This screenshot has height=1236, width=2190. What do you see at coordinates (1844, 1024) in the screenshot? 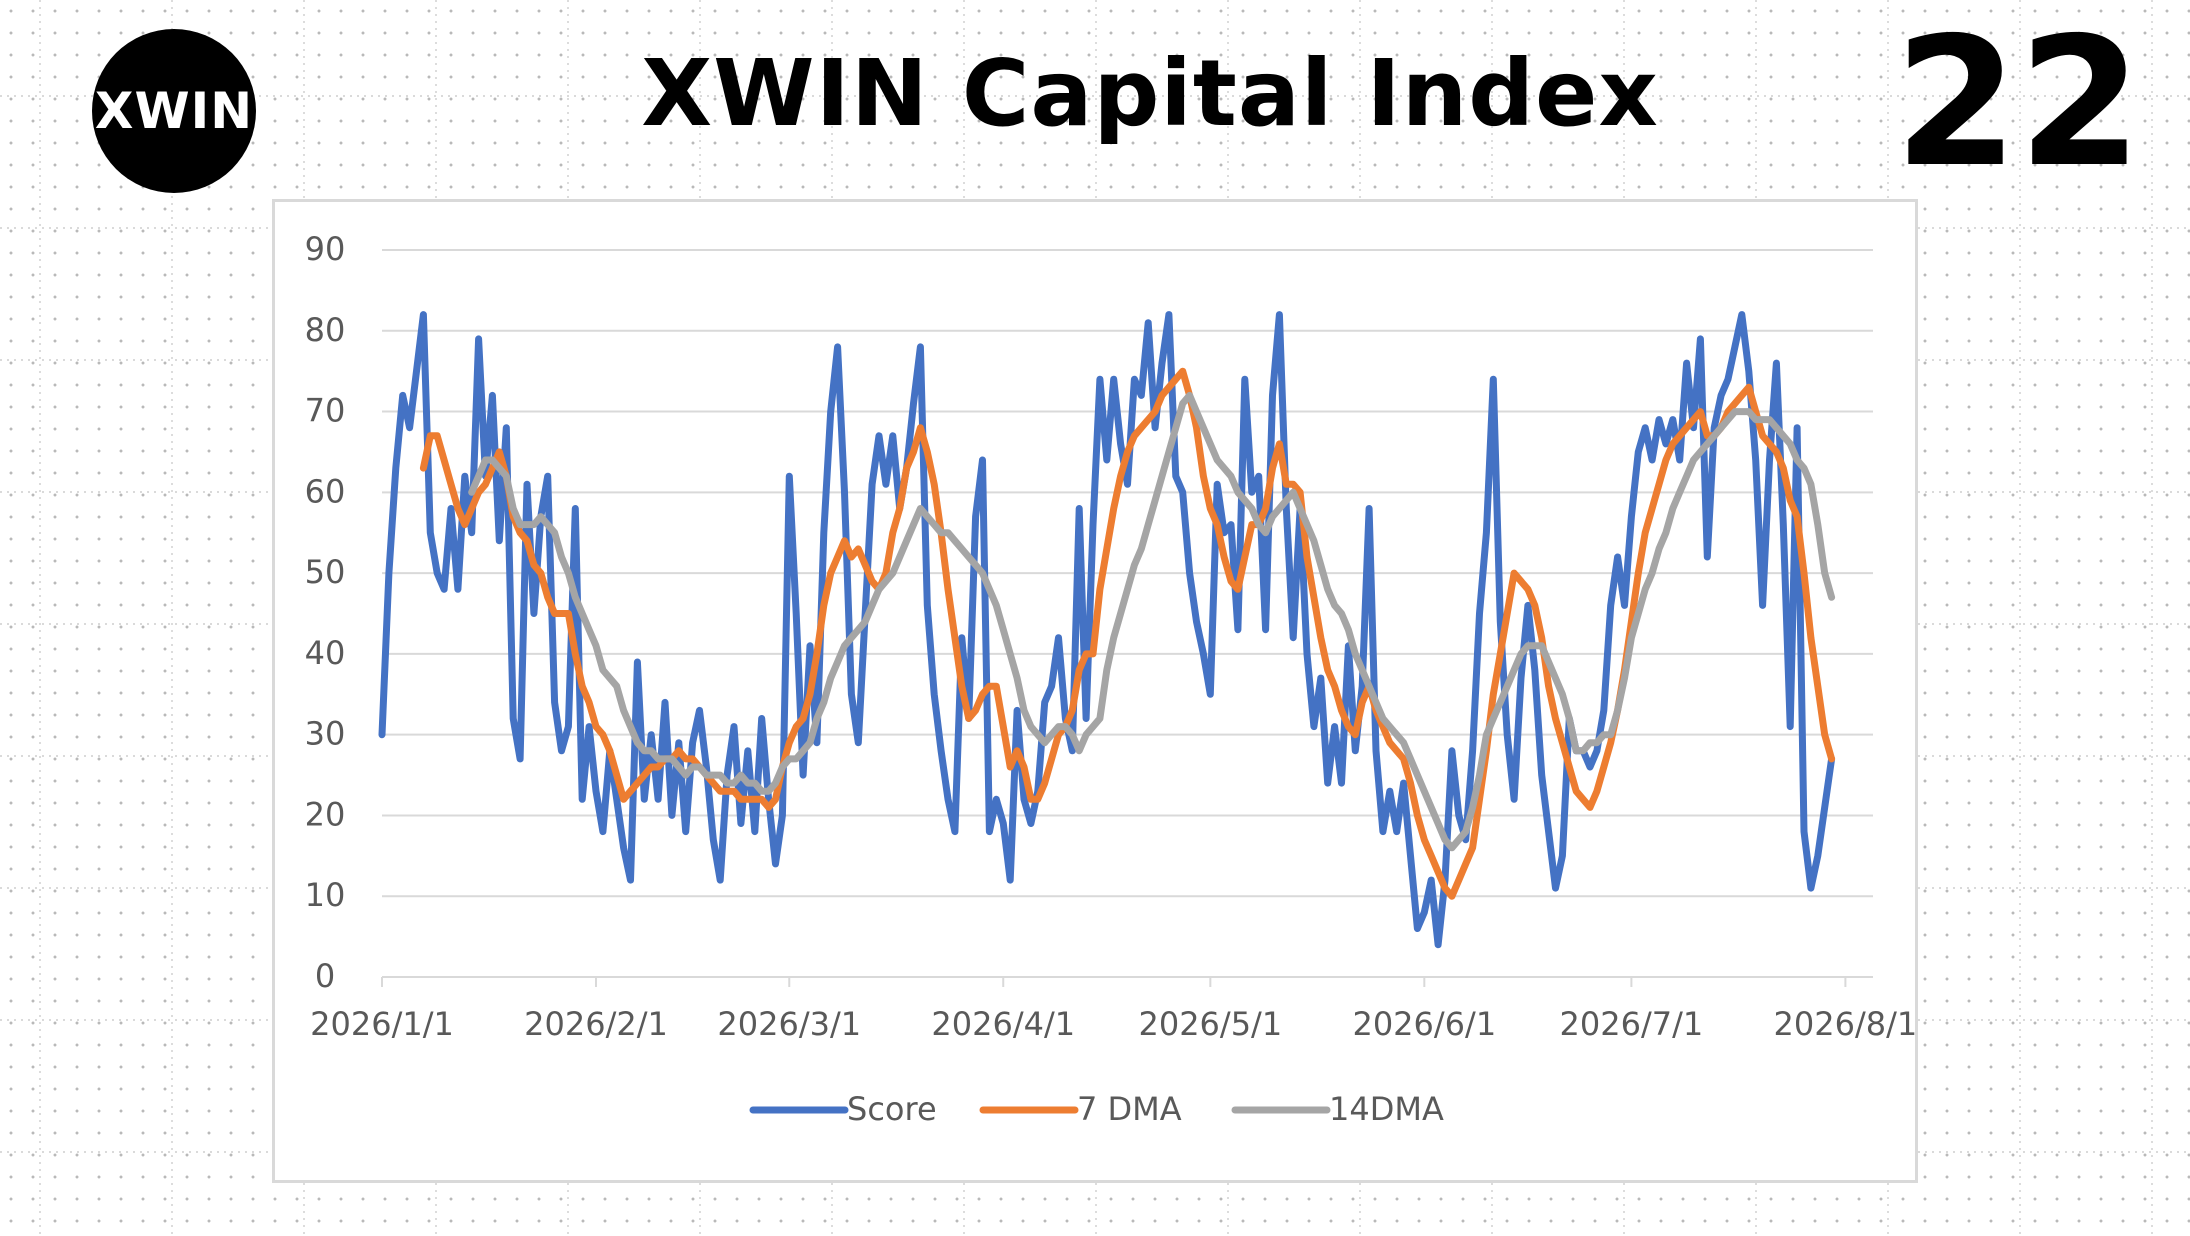
I see `x-tick-label: 2026/8/1` at bounding box center [1844, 1024].